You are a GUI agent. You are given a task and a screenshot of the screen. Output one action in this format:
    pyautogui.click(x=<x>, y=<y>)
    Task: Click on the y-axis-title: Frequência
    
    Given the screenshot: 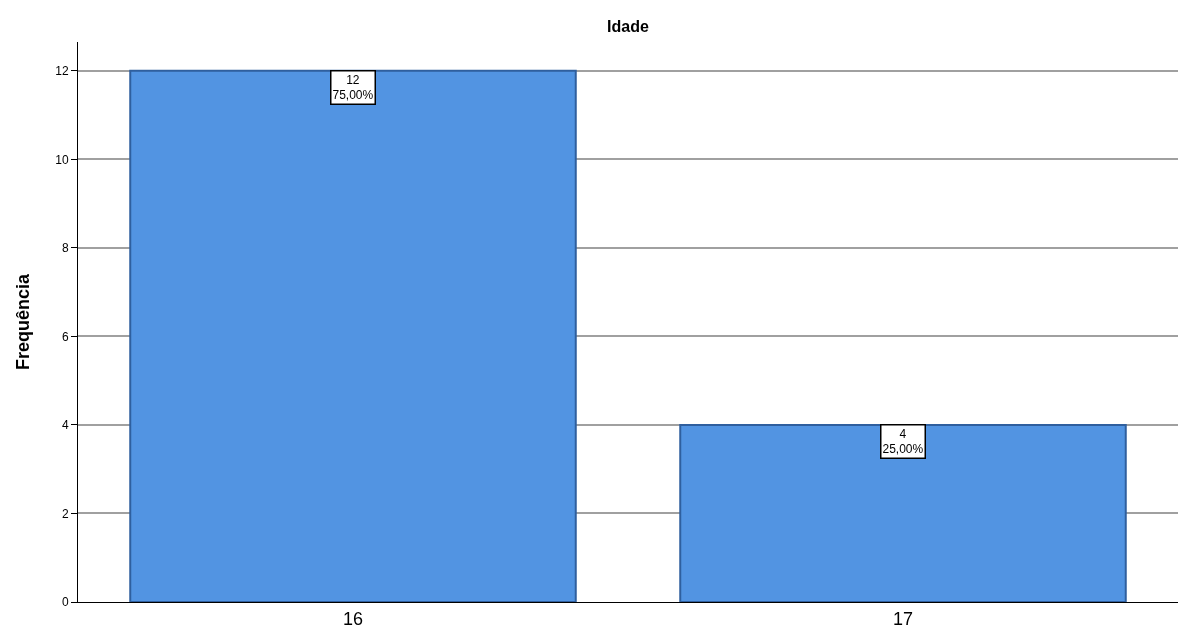 What is the action you would take?
    pyautogui.click(x=23, y=322)
    